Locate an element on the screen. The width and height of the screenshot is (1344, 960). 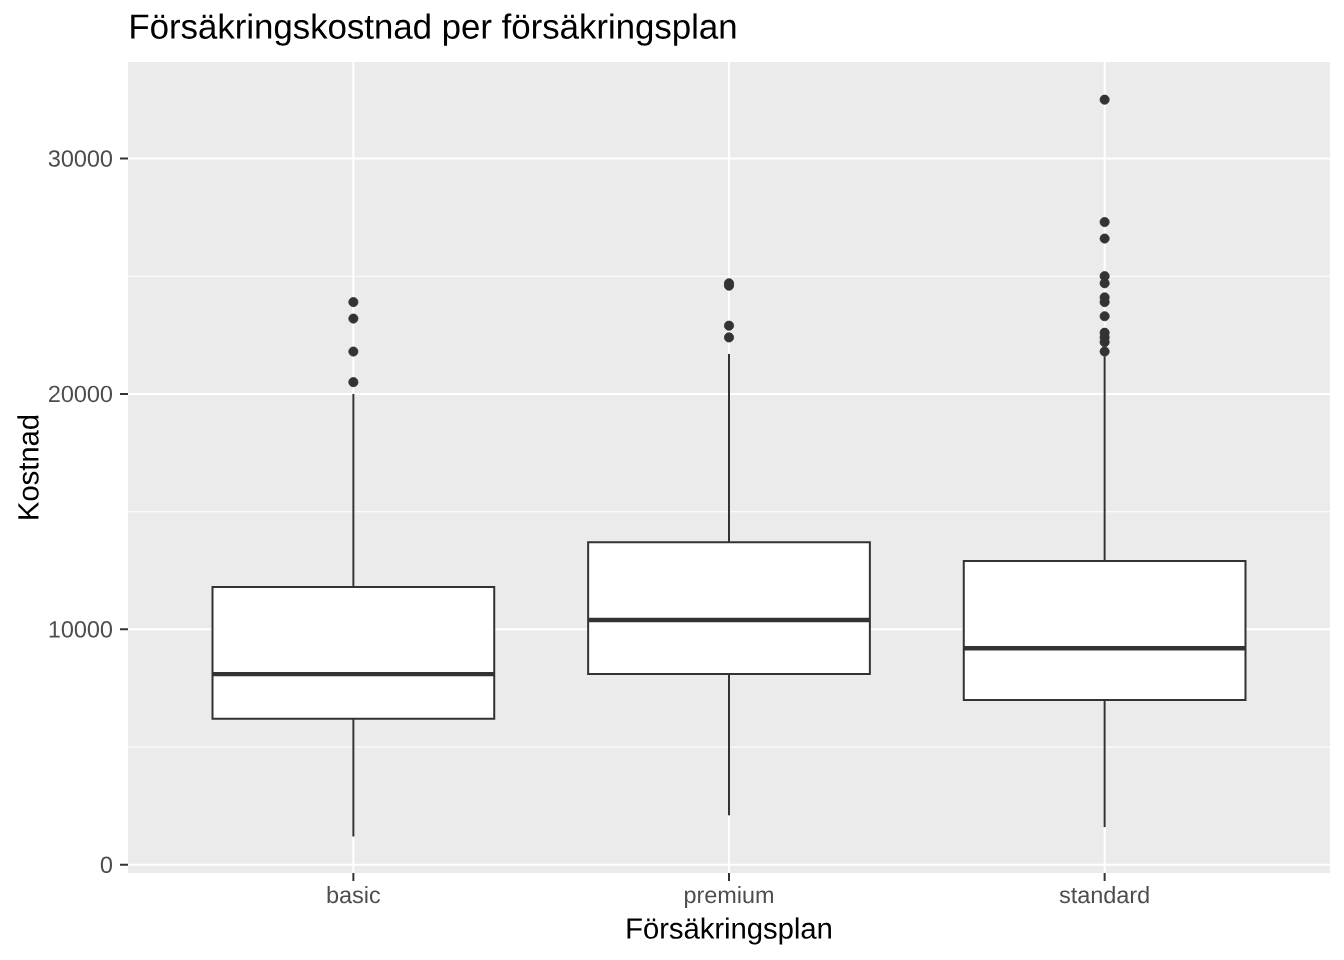
y-tick-label: 10000 is located at coordinates (81, 629).